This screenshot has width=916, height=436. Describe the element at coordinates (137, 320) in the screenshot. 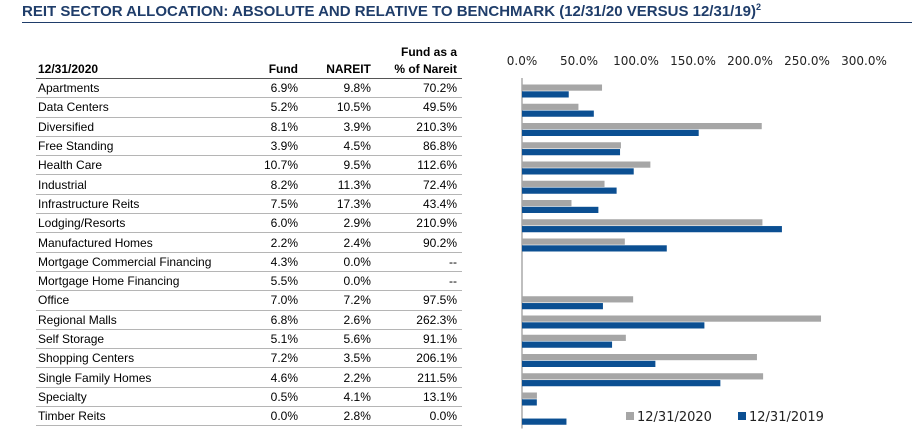

I see `sector-cell: Regional Malls` at that location.